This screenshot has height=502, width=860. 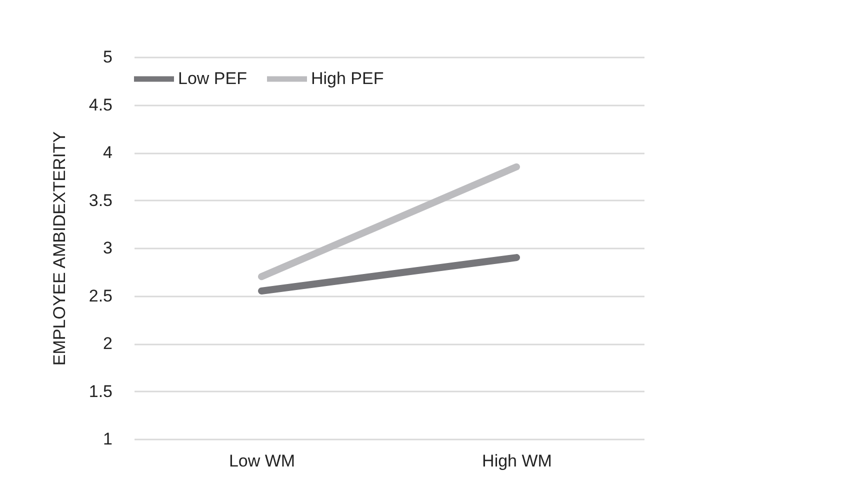 What do you see at coordinates (59, 248) in the screenshot?
I see `y-axis-title: EMPLOYEE AMBIDEXTERITY` at bounding box center [59, 248].